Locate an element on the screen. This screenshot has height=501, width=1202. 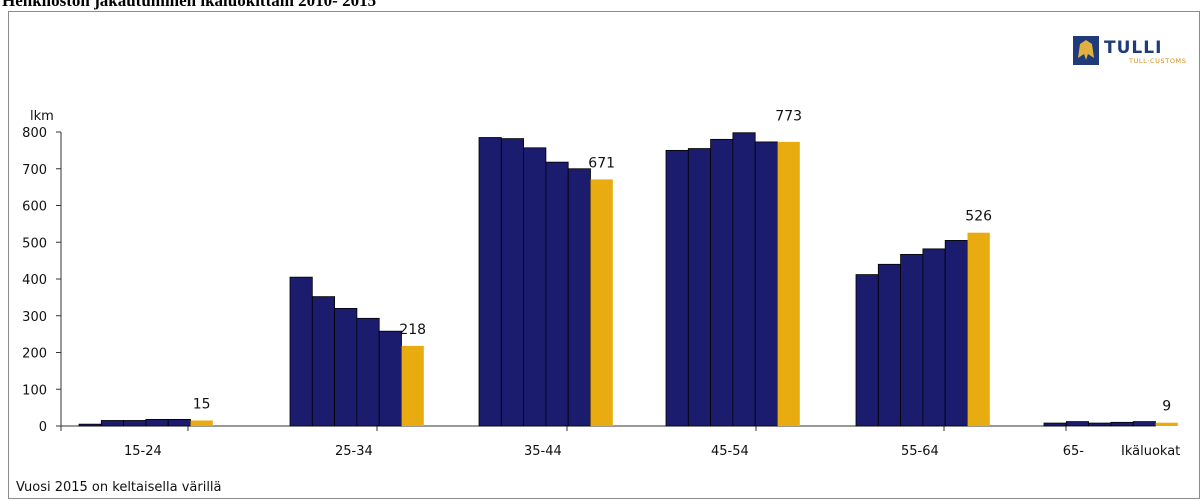
y-ticks: 0 100 200 300 400 500 600 700 800 is located at coordinates (41, 280).